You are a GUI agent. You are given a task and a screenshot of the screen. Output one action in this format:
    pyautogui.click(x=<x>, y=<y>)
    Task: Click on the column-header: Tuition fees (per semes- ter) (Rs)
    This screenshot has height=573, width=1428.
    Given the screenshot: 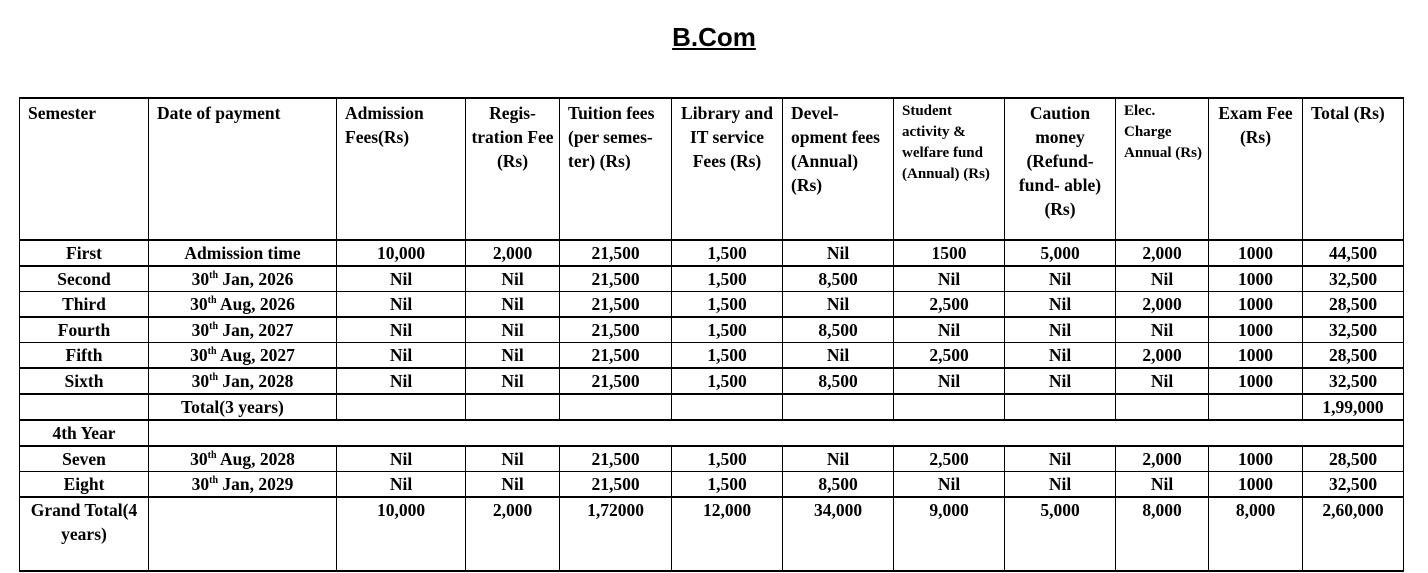 What is the action you would take?
    pyautogui.click(x=615, y=169)
    